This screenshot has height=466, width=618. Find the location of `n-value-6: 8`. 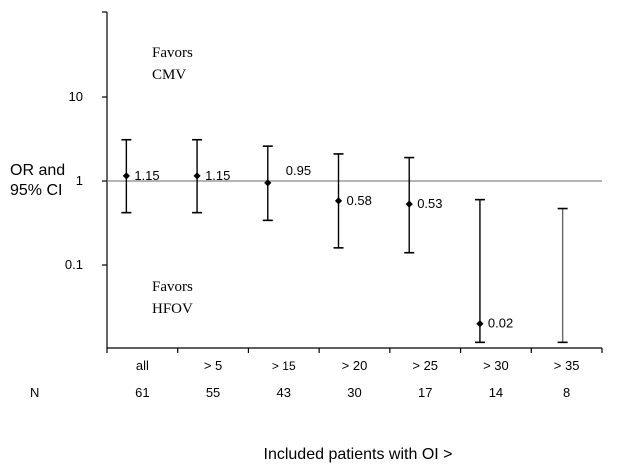

n-value-6: 8 is located at coordinates (566, 392).